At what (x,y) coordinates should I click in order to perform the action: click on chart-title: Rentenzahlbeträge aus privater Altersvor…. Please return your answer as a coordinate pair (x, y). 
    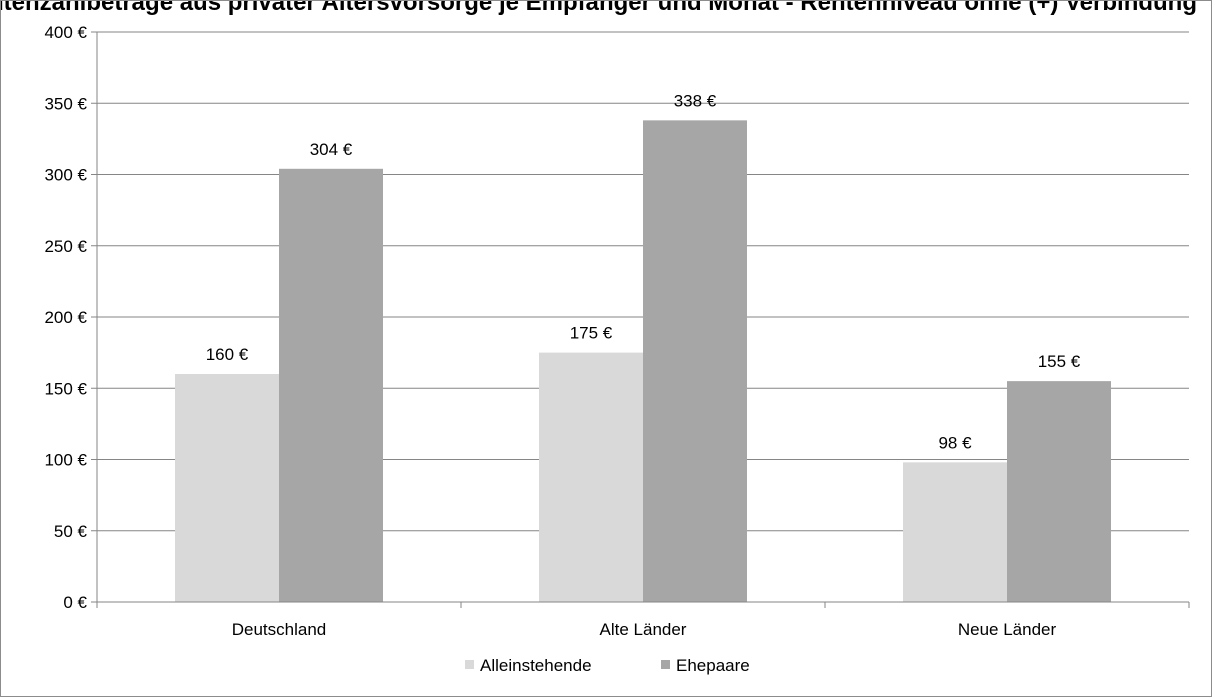
    Looking at the image, I should click on (598, 8).